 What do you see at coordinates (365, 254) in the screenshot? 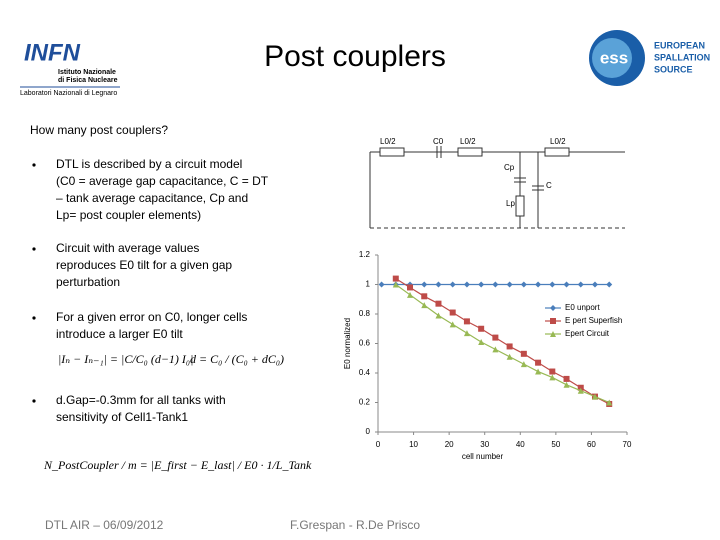
I see `y-tick-label: 1.2` at bounding box center [365, 254].